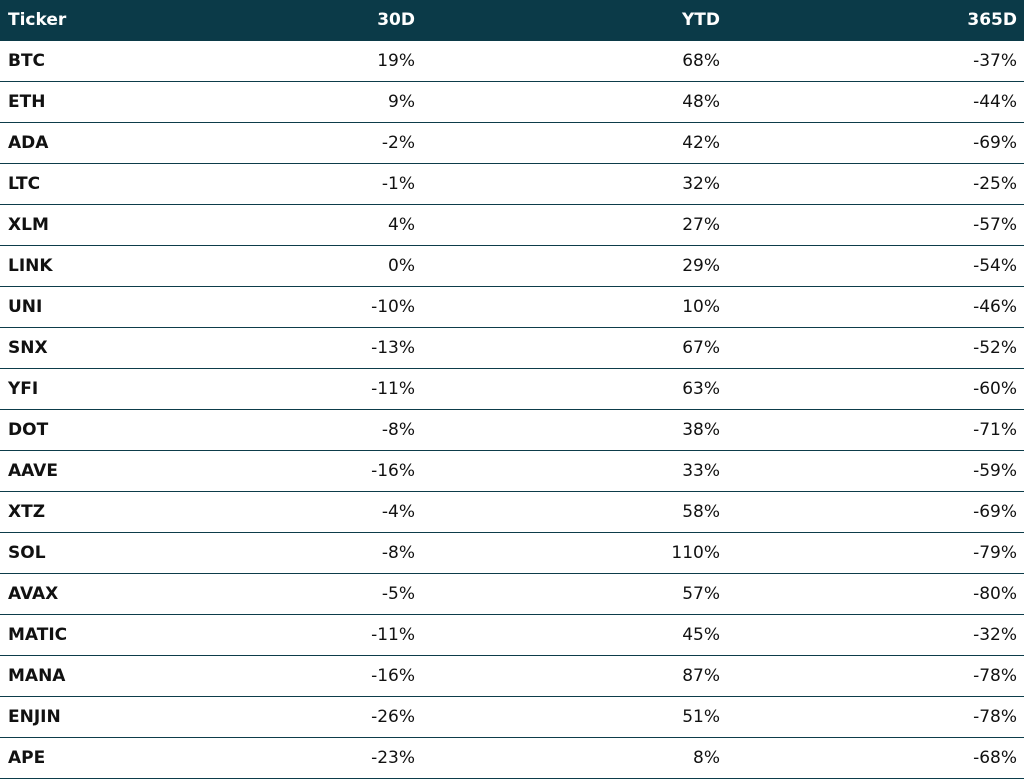 This screenshot has height=782, width=1024. What do you see at coordinates (875, 61) in the screenshot?
I see `value-cell: -37%` at bounding box center [875, 61].